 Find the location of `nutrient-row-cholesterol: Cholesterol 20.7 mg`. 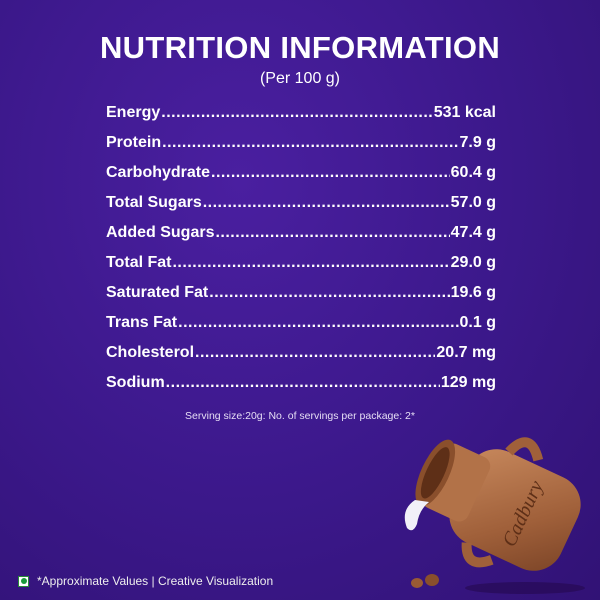

nutrient-row-cholesterol: Cholesterol 20.7 mg is located at coordinates (301, 359).